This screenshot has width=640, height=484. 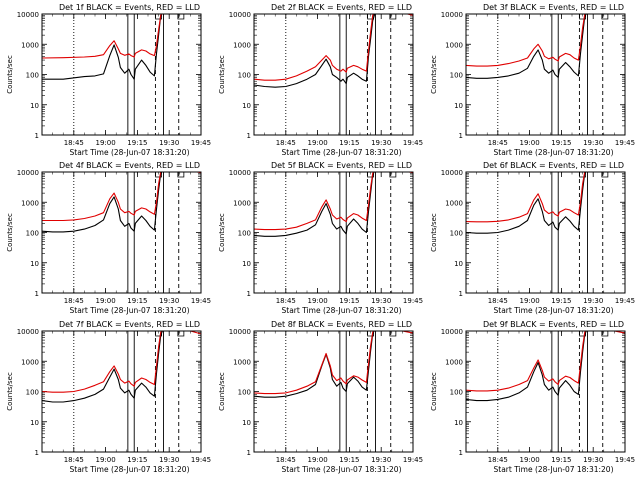 What do you see at coordinates (129, 7) in the screenshot?
I see `panel-title: Det 1f BLACK = Events, RED = LLD` at bounding box center [129, 7].